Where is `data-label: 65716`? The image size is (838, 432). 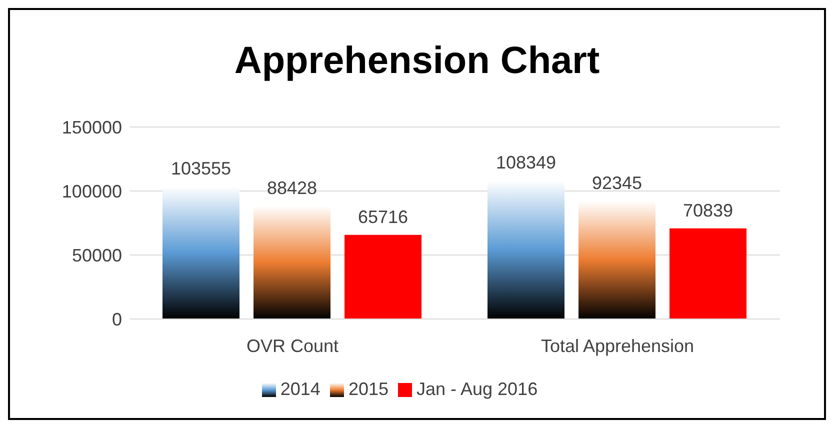
data-label: 65716 is located at coordinates (383, 216).